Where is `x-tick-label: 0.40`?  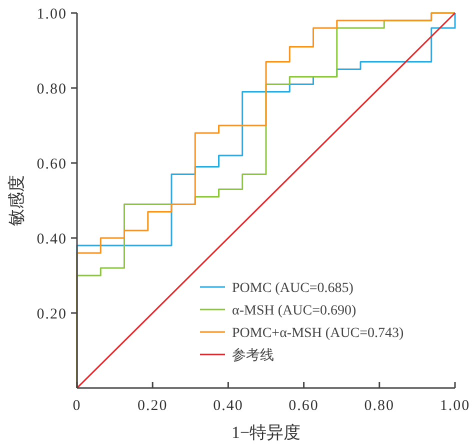
x-tick-label: 0.40 is located at coordinates (228, 406).